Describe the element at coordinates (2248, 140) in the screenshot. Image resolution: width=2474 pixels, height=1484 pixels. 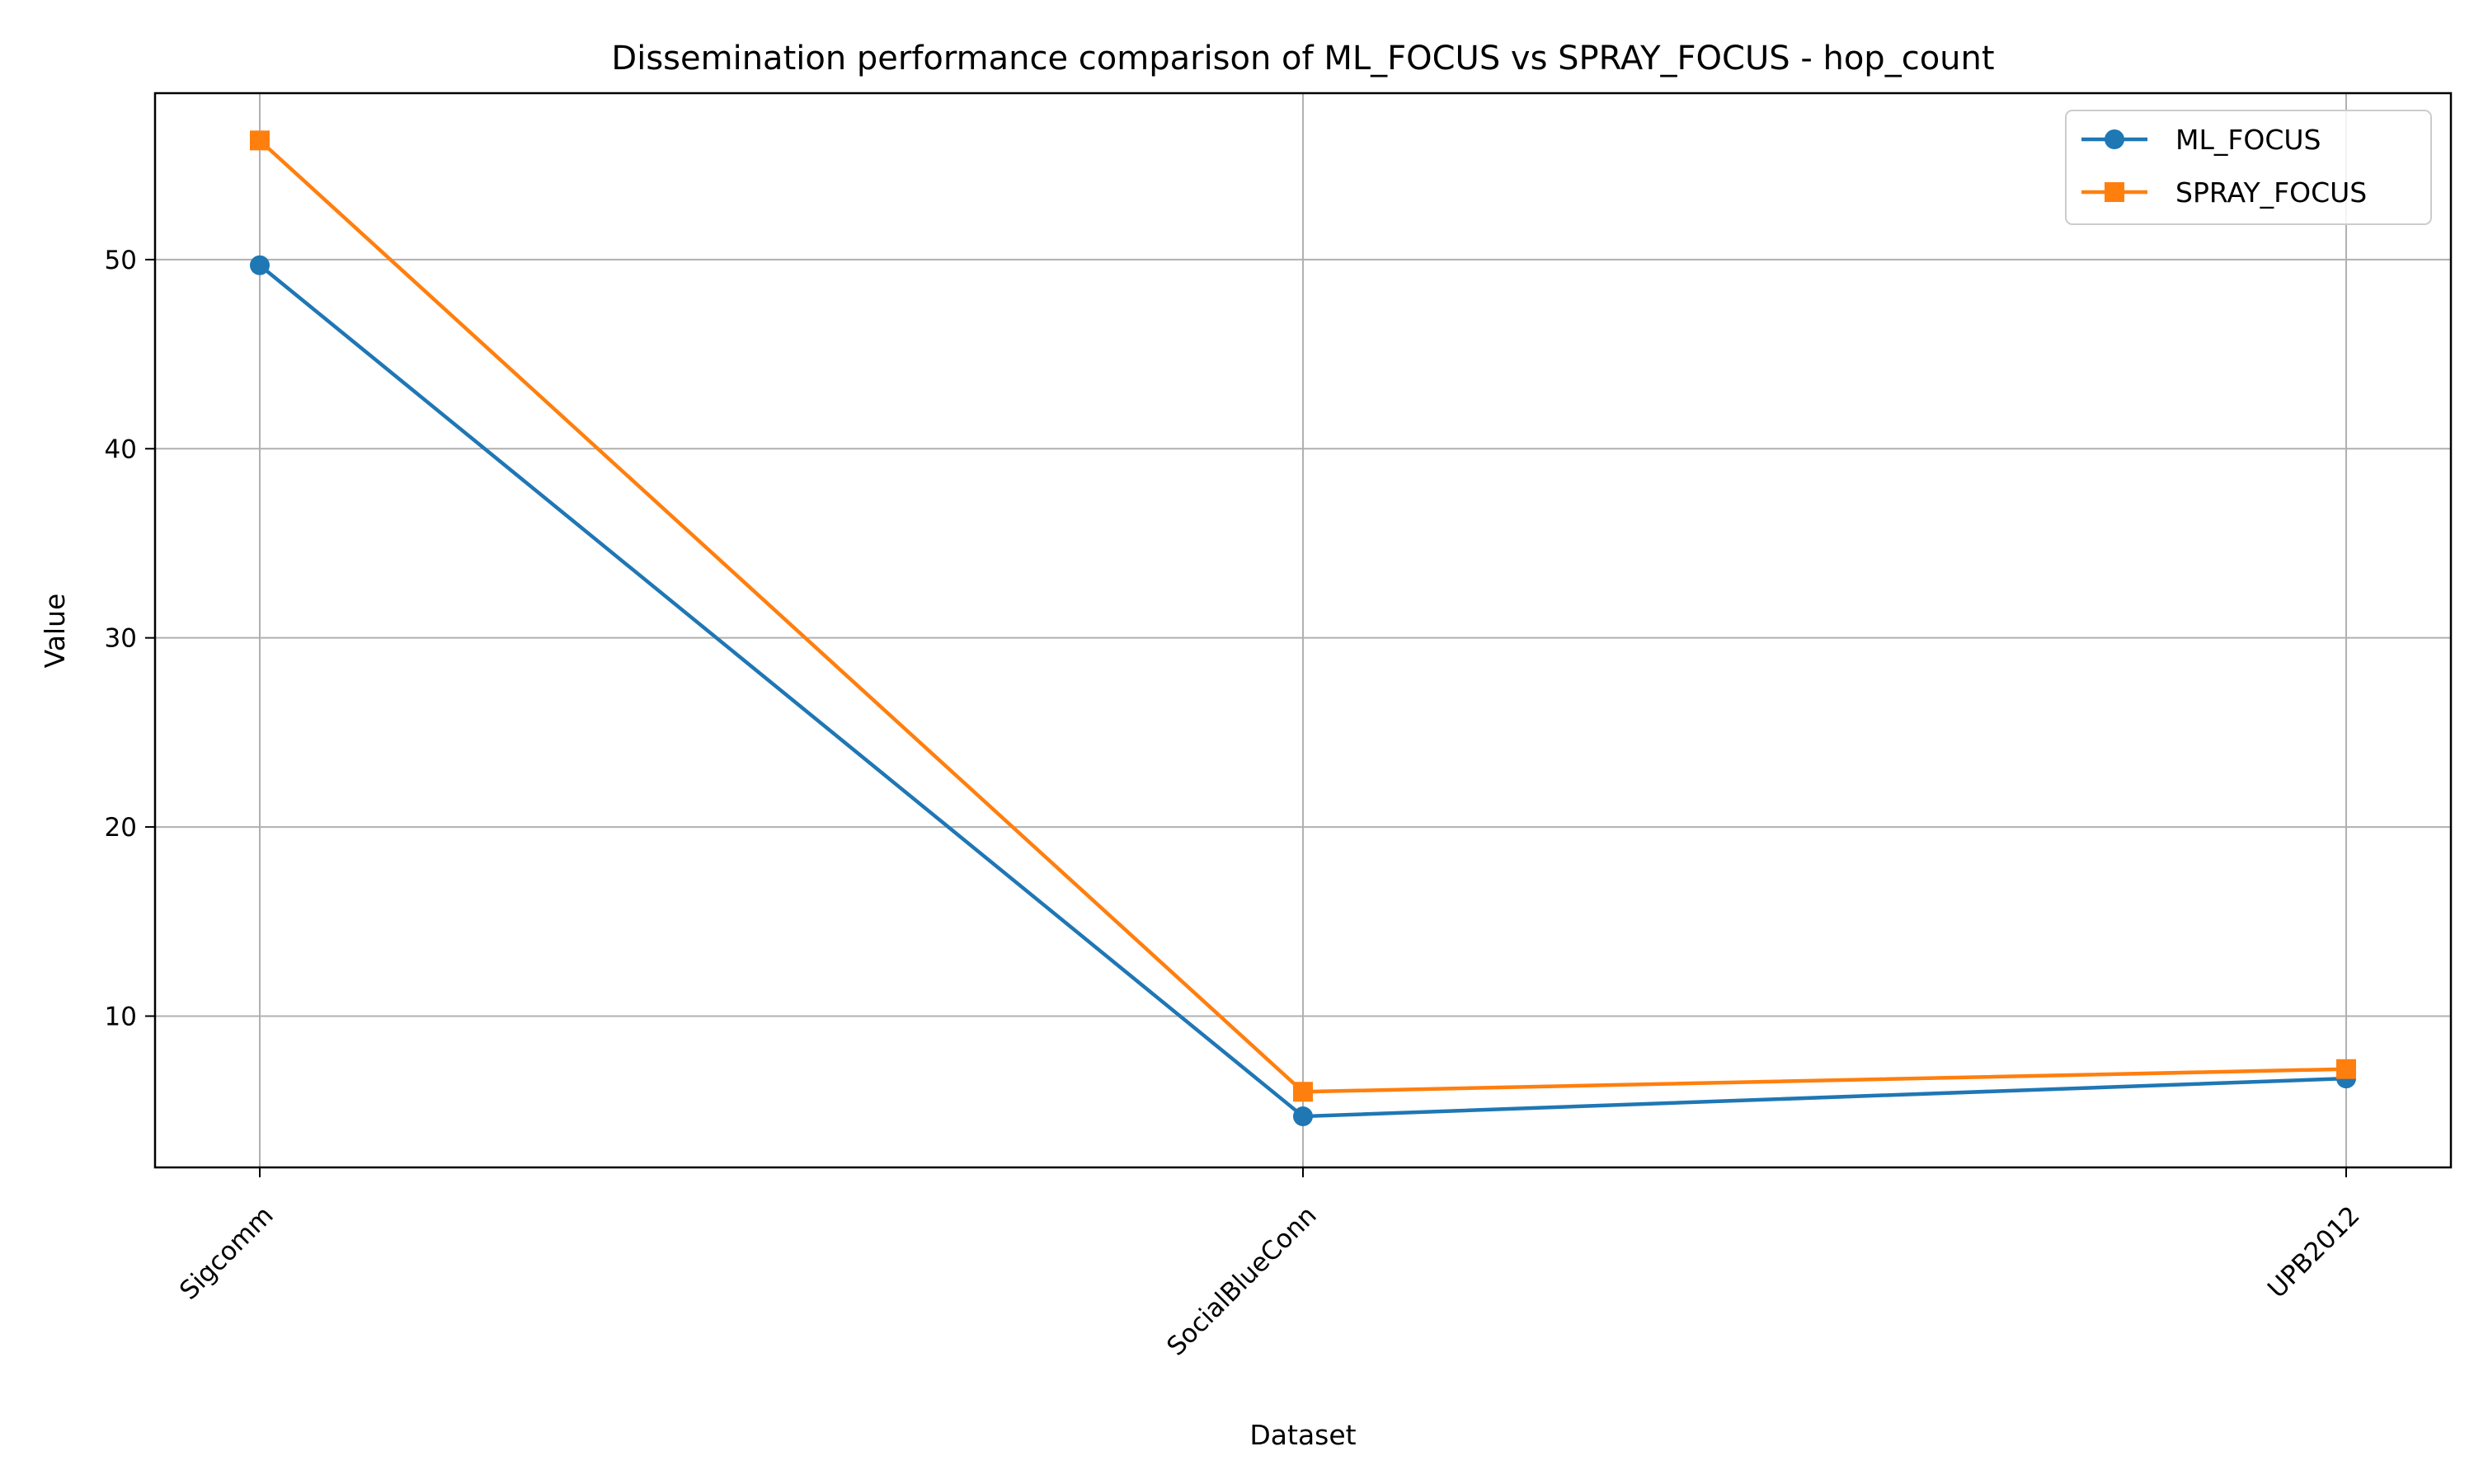
I see `legend-label: ML_FOCUS` at that location.